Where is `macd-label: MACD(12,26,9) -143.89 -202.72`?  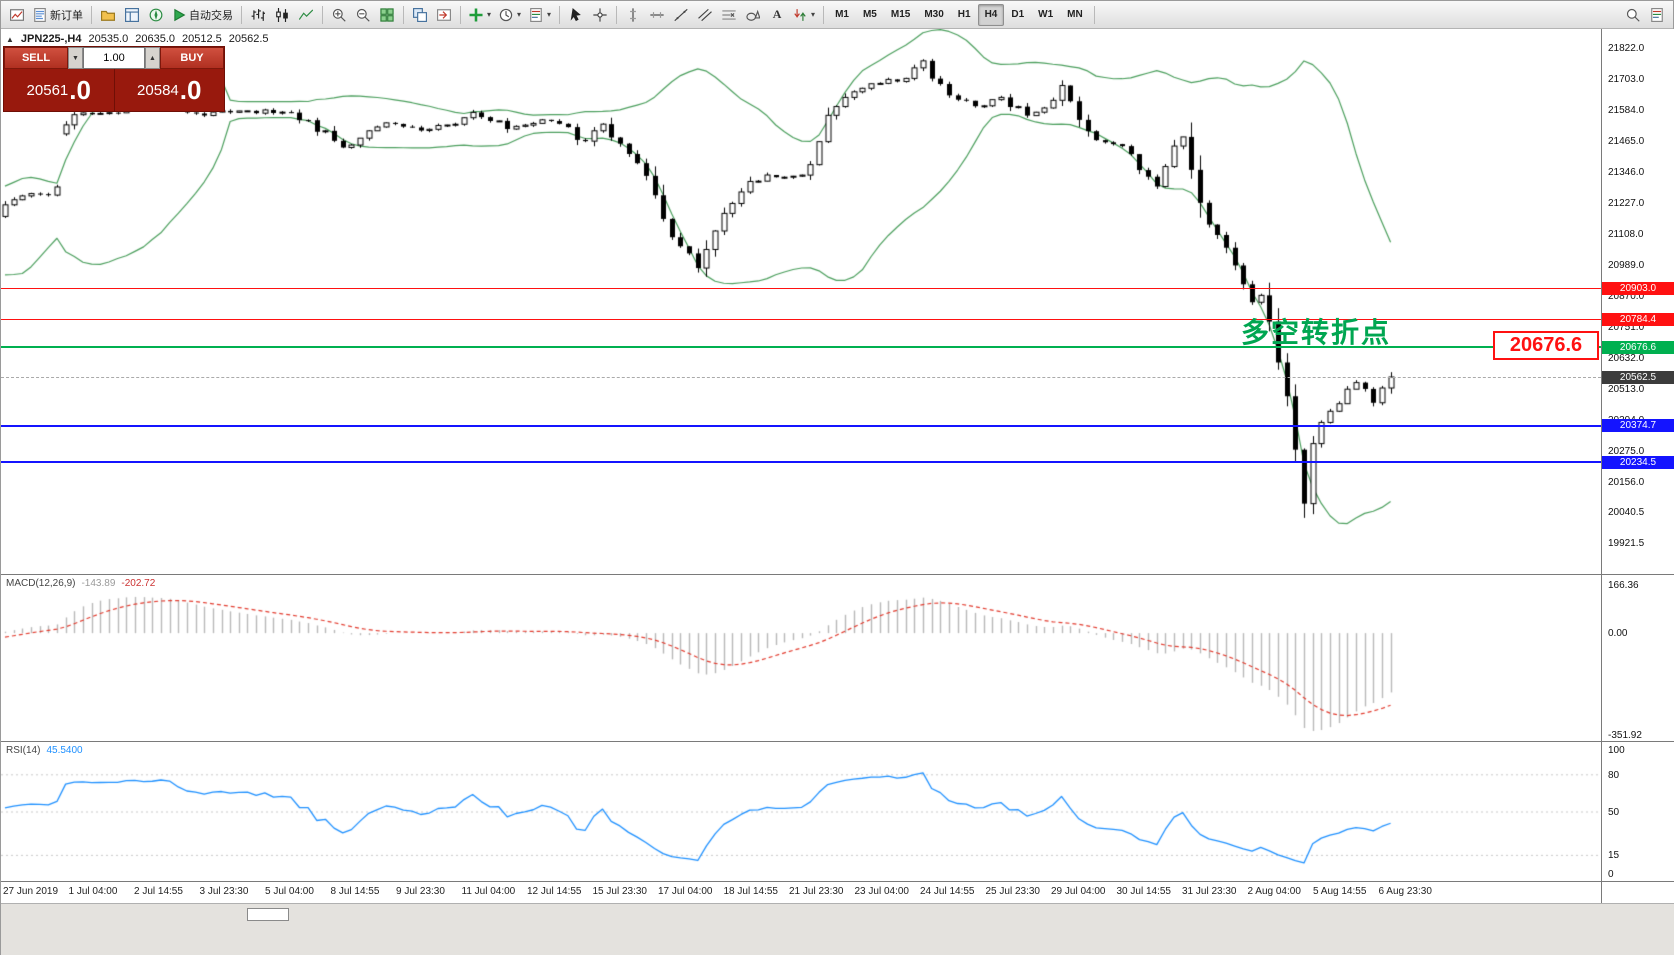
macd-label: MACD(12,26,9) -143.89 -202.72 is located at coordinates (80, 583).